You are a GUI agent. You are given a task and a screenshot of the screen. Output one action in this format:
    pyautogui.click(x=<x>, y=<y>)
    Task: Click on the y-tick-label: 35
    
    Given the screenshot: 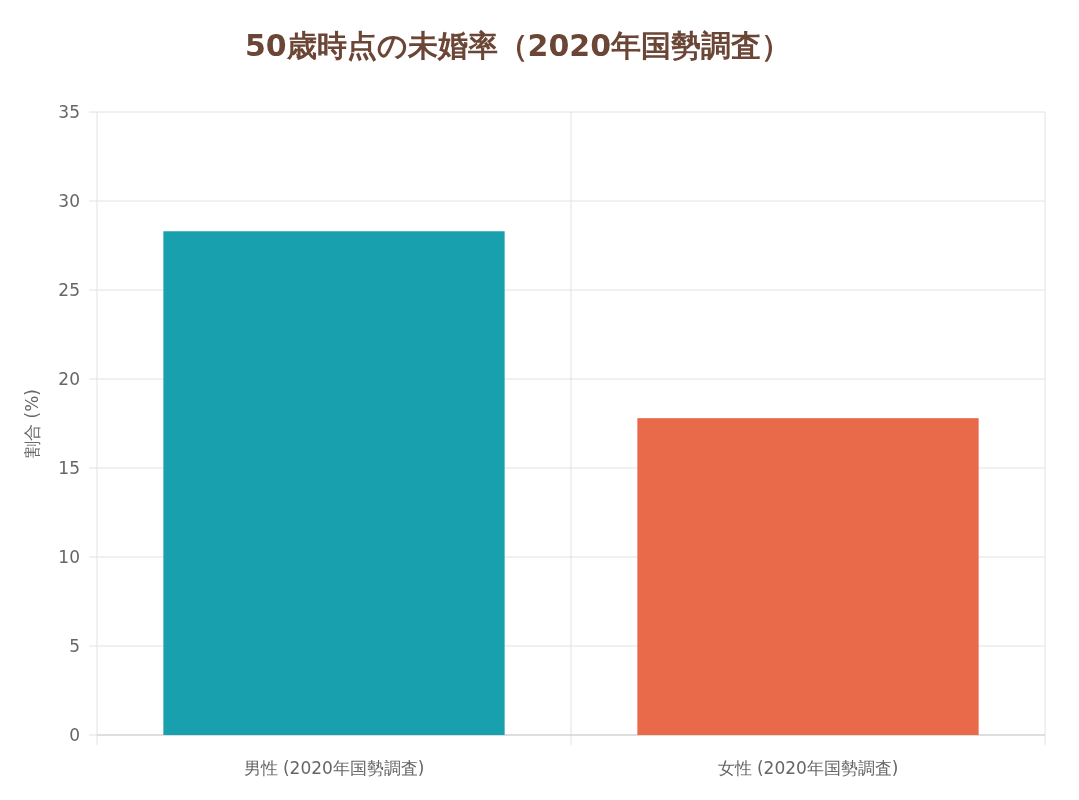 What is the action you would take?
    pyautogui.click(x=69, y=112)
    